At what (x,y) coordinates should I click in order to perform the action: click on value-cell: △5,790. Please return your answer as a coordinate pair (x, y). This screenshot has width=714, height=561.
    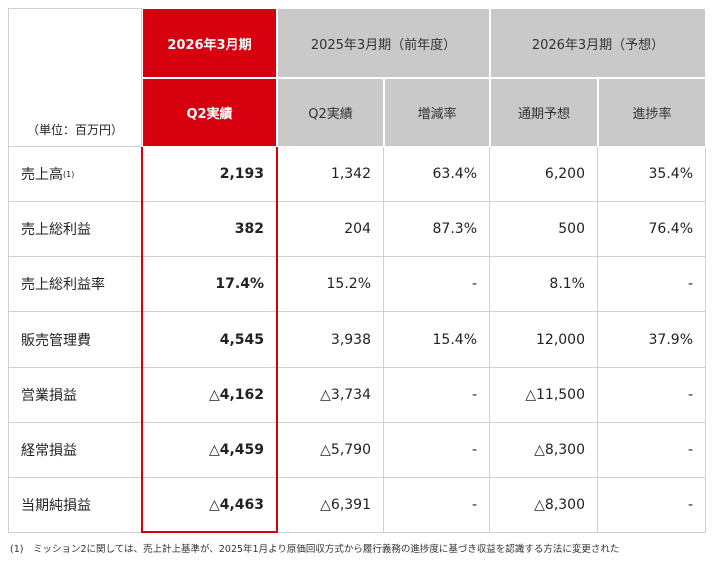
    Looking at the image, I should click on (330, 450).